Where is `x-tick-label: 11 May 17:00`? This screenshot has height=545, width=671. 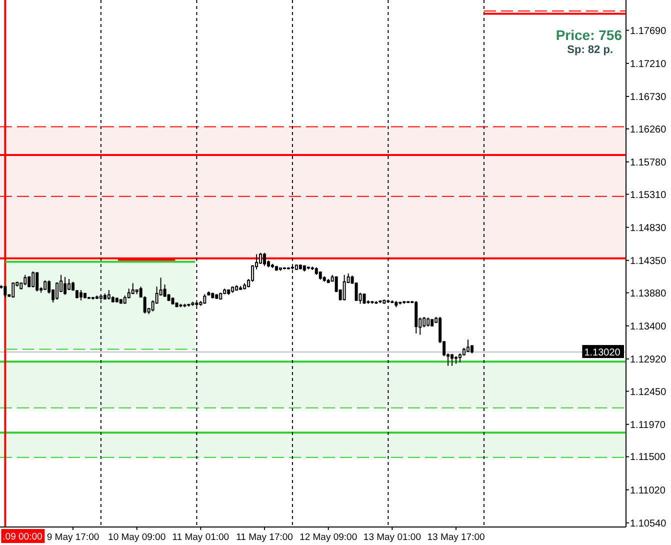
x-tick-label: 11 May 17:00 is located at coordinates (264, 537).